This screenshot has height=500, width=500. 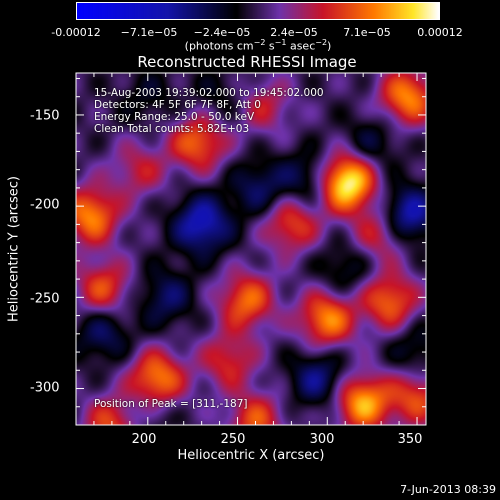 What do you see at coordinates (45, 388) in the screenshot?
I see `y-tick-label: -300` at bounding box center [45, 388].